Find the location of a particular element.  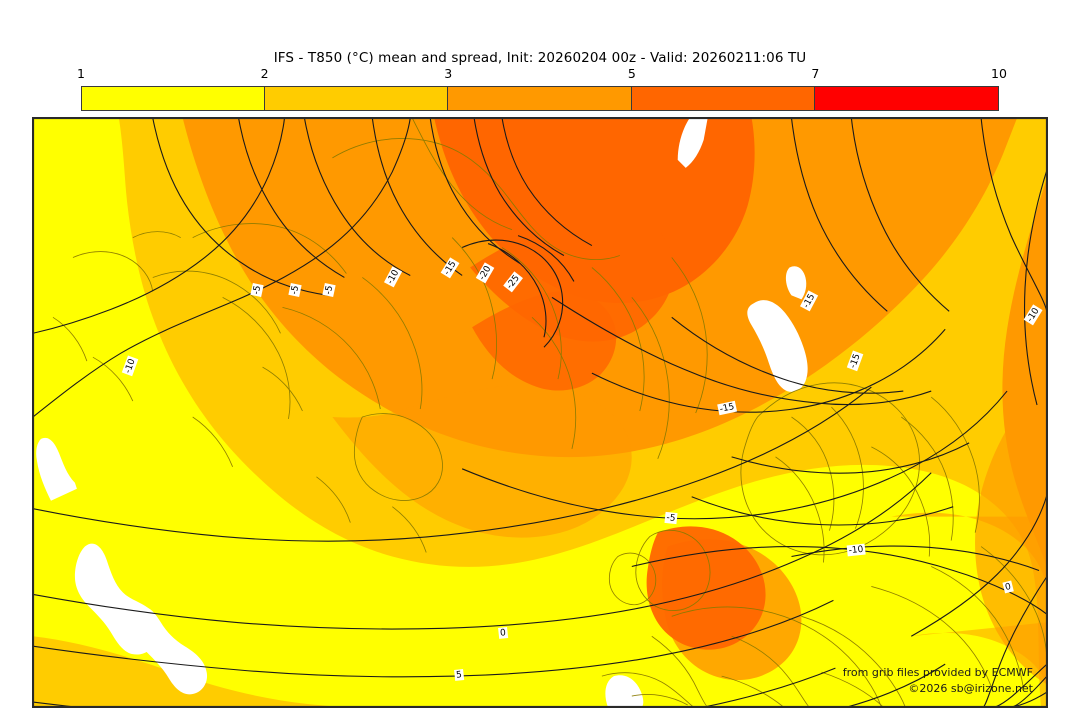

colorbar-tick-labels: 1 2 3 5 7 10 is located at coordinates (542, 74).